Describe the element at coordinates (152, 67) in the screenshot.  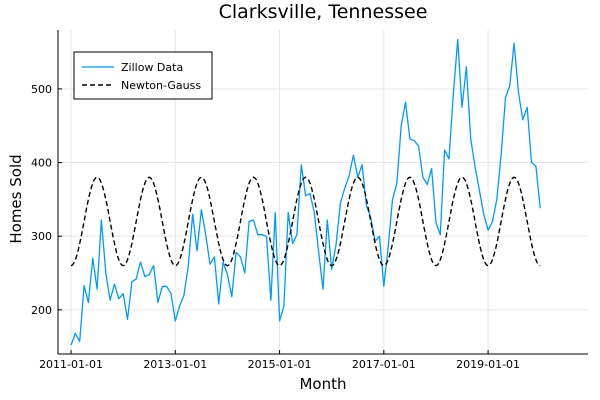
I see `legend-label-zillow-data: Zillow Data` at that location.